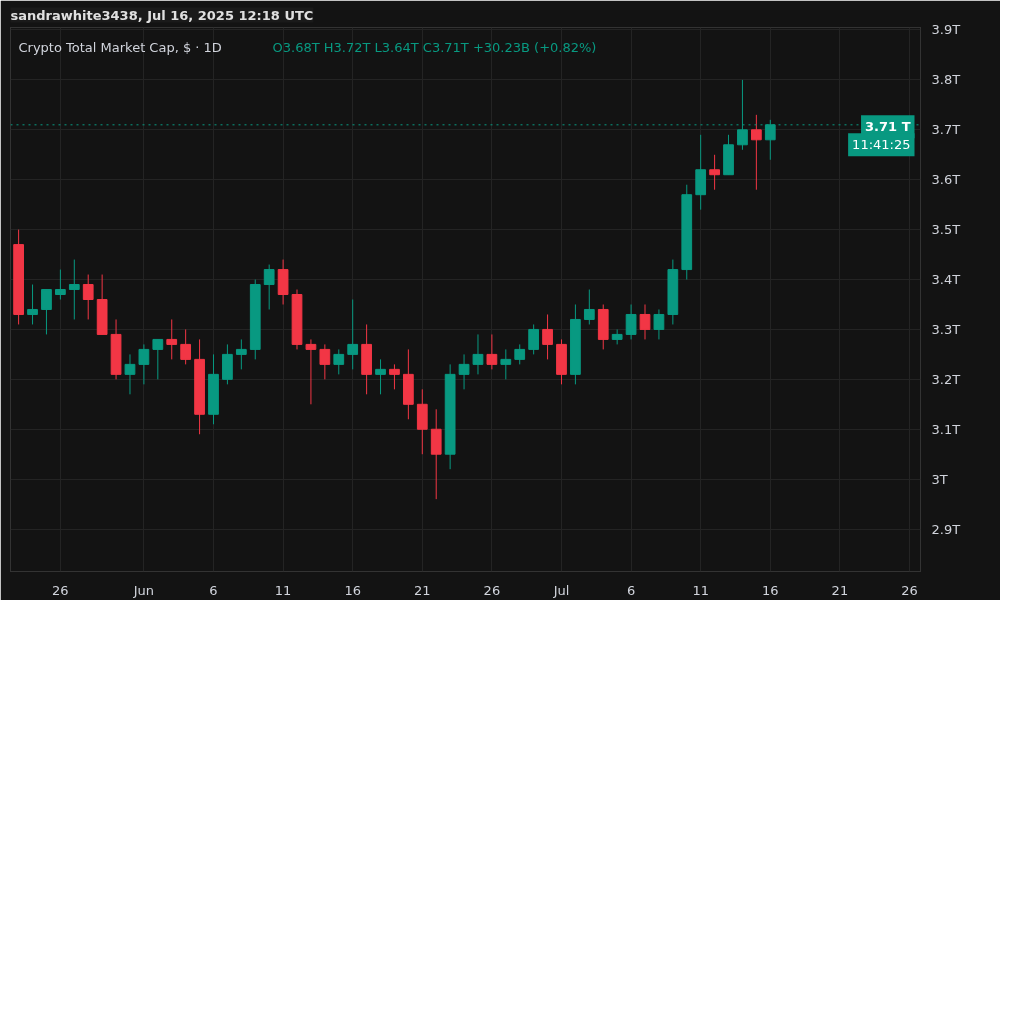 The width and height of the screenshot is (1024, 1024). I want to click on y-tick-label: 3.5T, so click(946, 230).